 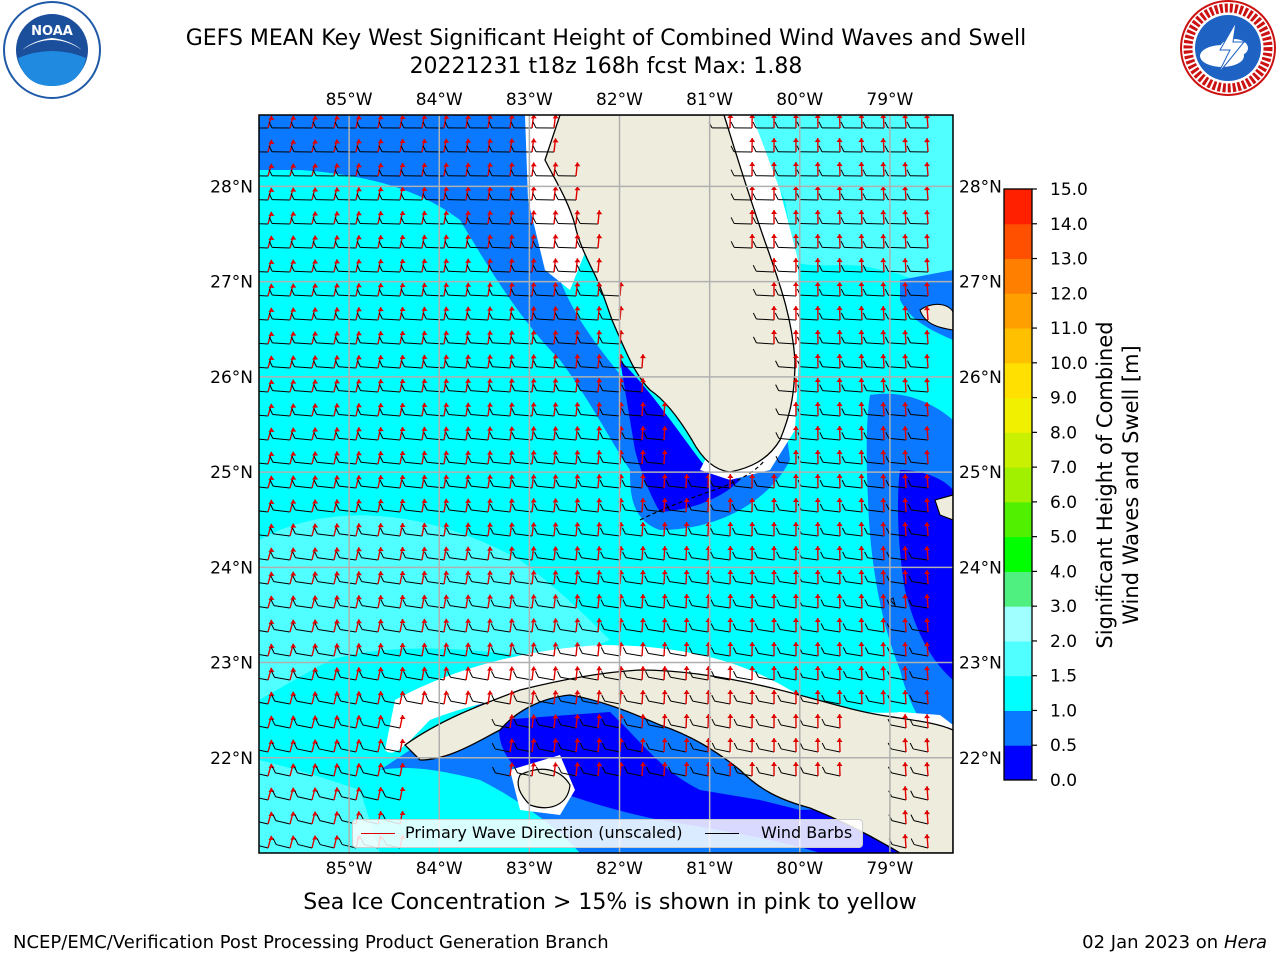 What do you see at coordinates (231, 759) in the screenshot?
I see `lat-label-left: 22°N` at bounding box center [231, 759].